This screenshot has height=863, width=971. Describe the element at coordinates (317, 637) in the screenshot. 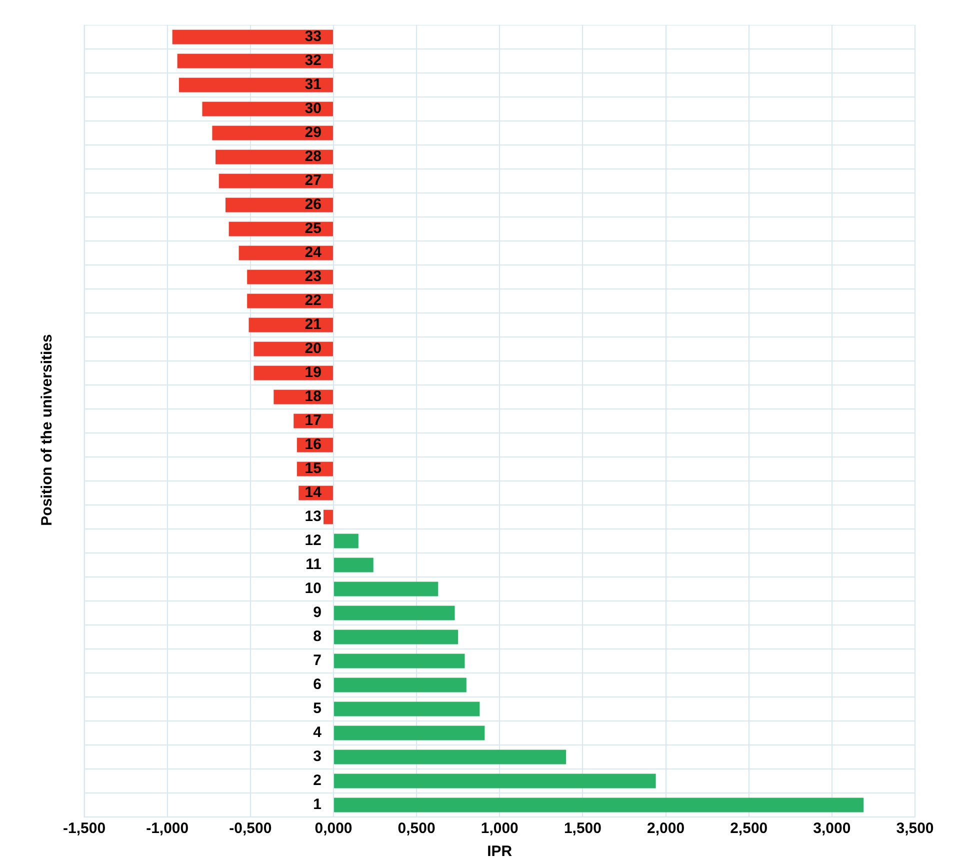

I see `y-tick-label: 8` at that location.